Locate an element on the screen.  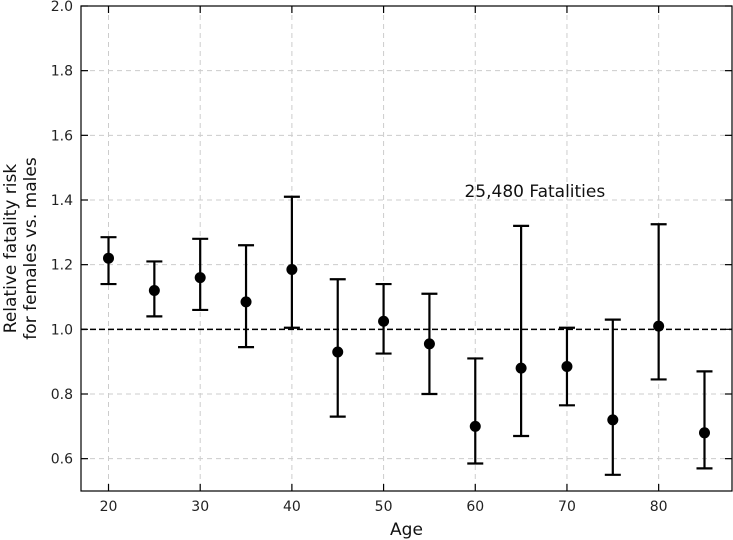
x-tick-label: 70 is located at coordinates (567, 507).